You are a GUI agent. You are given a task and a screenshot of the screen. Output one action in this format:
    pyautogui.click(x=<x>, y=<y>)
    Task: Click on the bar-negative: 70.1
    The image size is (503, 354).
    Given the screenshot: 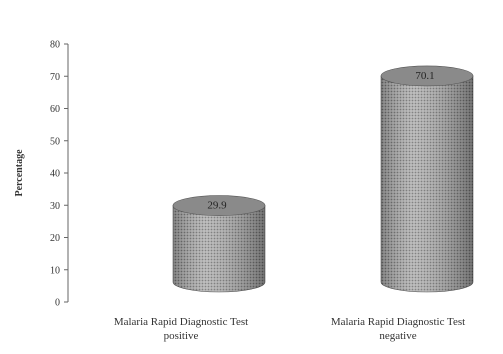 What is the action you would take?
    pyautogui.click(x=427, y=179)
    